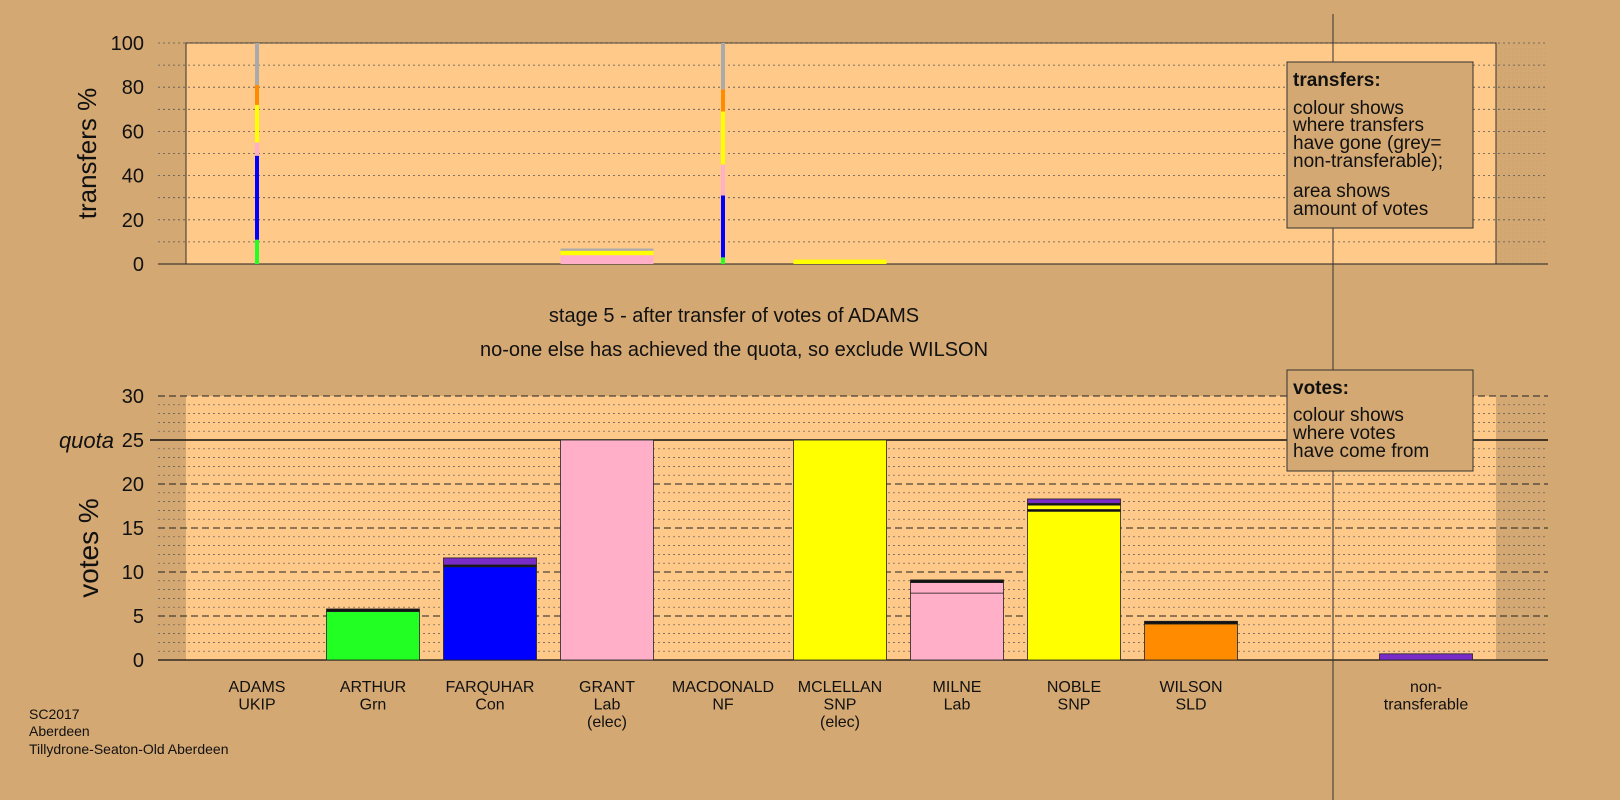 The height and width of the screenshot is (800, 1620). What do you see at coordinates (373, 687) in the screenshot?
I see `candidate-name: ARTHUR` at bounding box center [373, 687].